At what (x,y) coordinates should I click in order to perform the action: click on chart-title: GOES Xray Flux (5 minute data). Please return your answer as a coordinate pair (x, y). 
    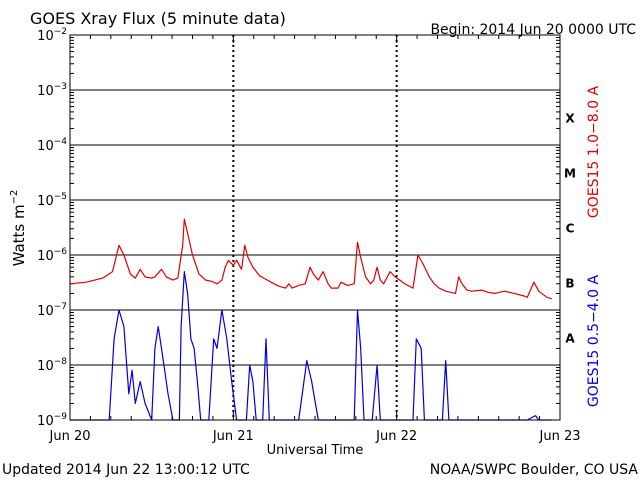
    Looking at the image, I should click on (158, 18).